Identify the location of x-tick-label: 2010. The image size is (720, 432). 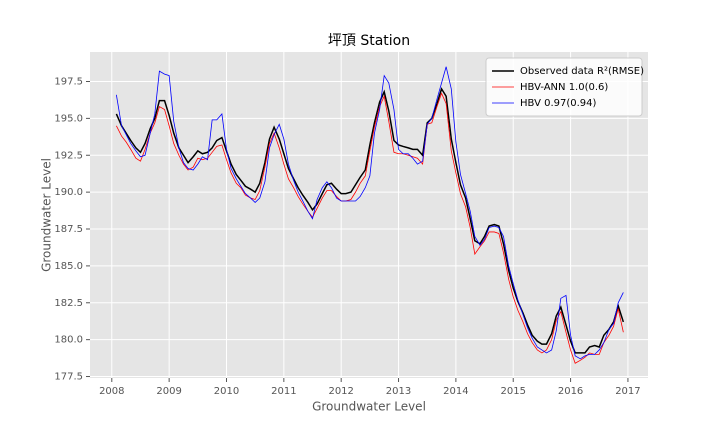
(226, 391).